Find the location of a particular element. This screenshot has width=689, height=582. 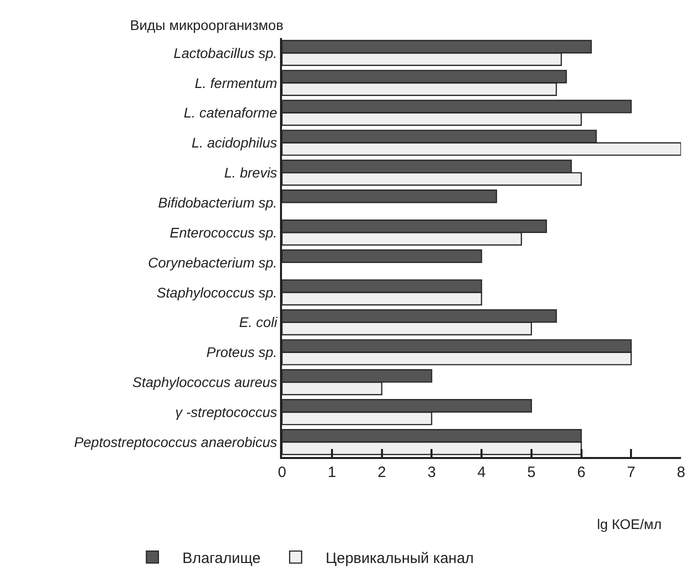

y-tick-label: Lactobacillus sp. is located at coordinates (226, 52).